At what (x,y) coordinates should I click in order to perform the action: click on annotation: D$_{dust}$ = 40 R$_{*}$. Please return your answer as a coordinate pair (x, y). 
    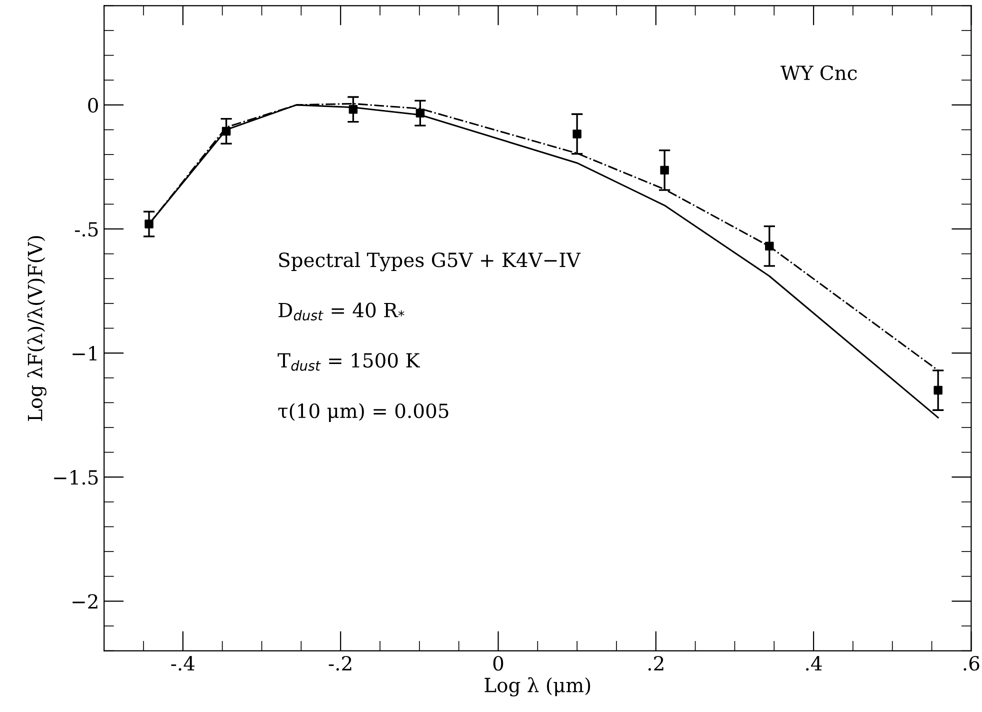
    Looking at the image, I should click on (341, 311).